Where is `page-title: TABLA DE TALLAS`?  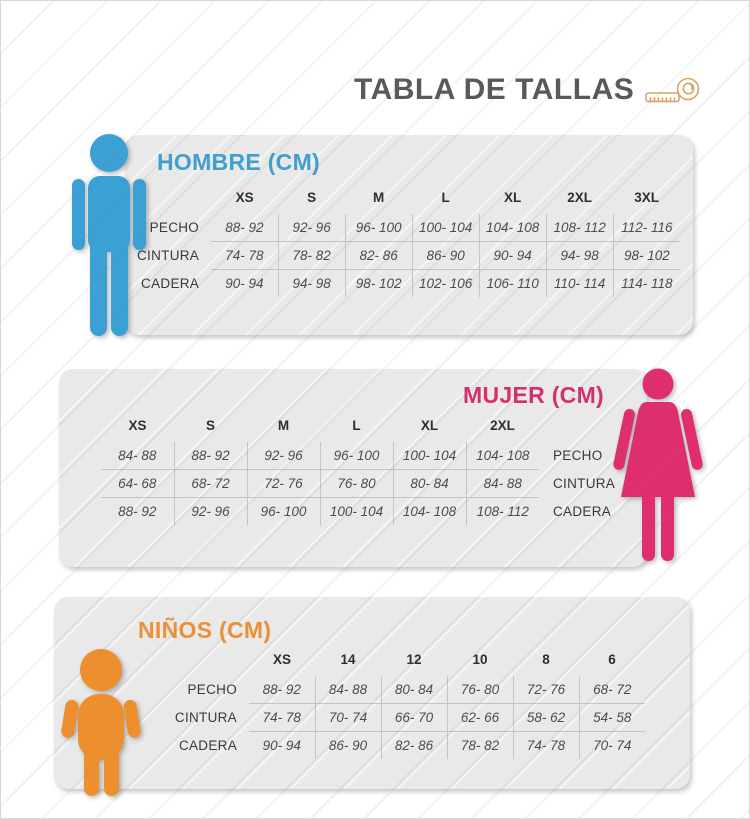 page-title: TABLA DE TALLAS is located at coordinates (494, 89).